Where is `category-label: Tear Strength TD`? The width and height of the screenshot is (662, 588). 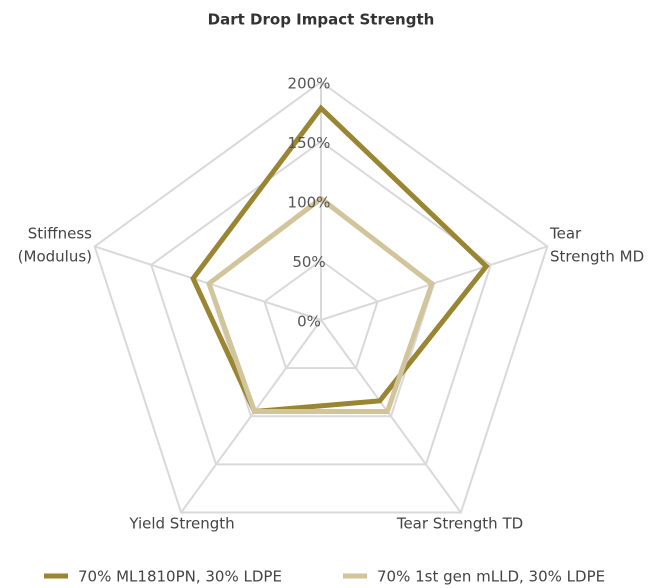
category-label: Tear Strength TD is located at coordinates (459, 524).